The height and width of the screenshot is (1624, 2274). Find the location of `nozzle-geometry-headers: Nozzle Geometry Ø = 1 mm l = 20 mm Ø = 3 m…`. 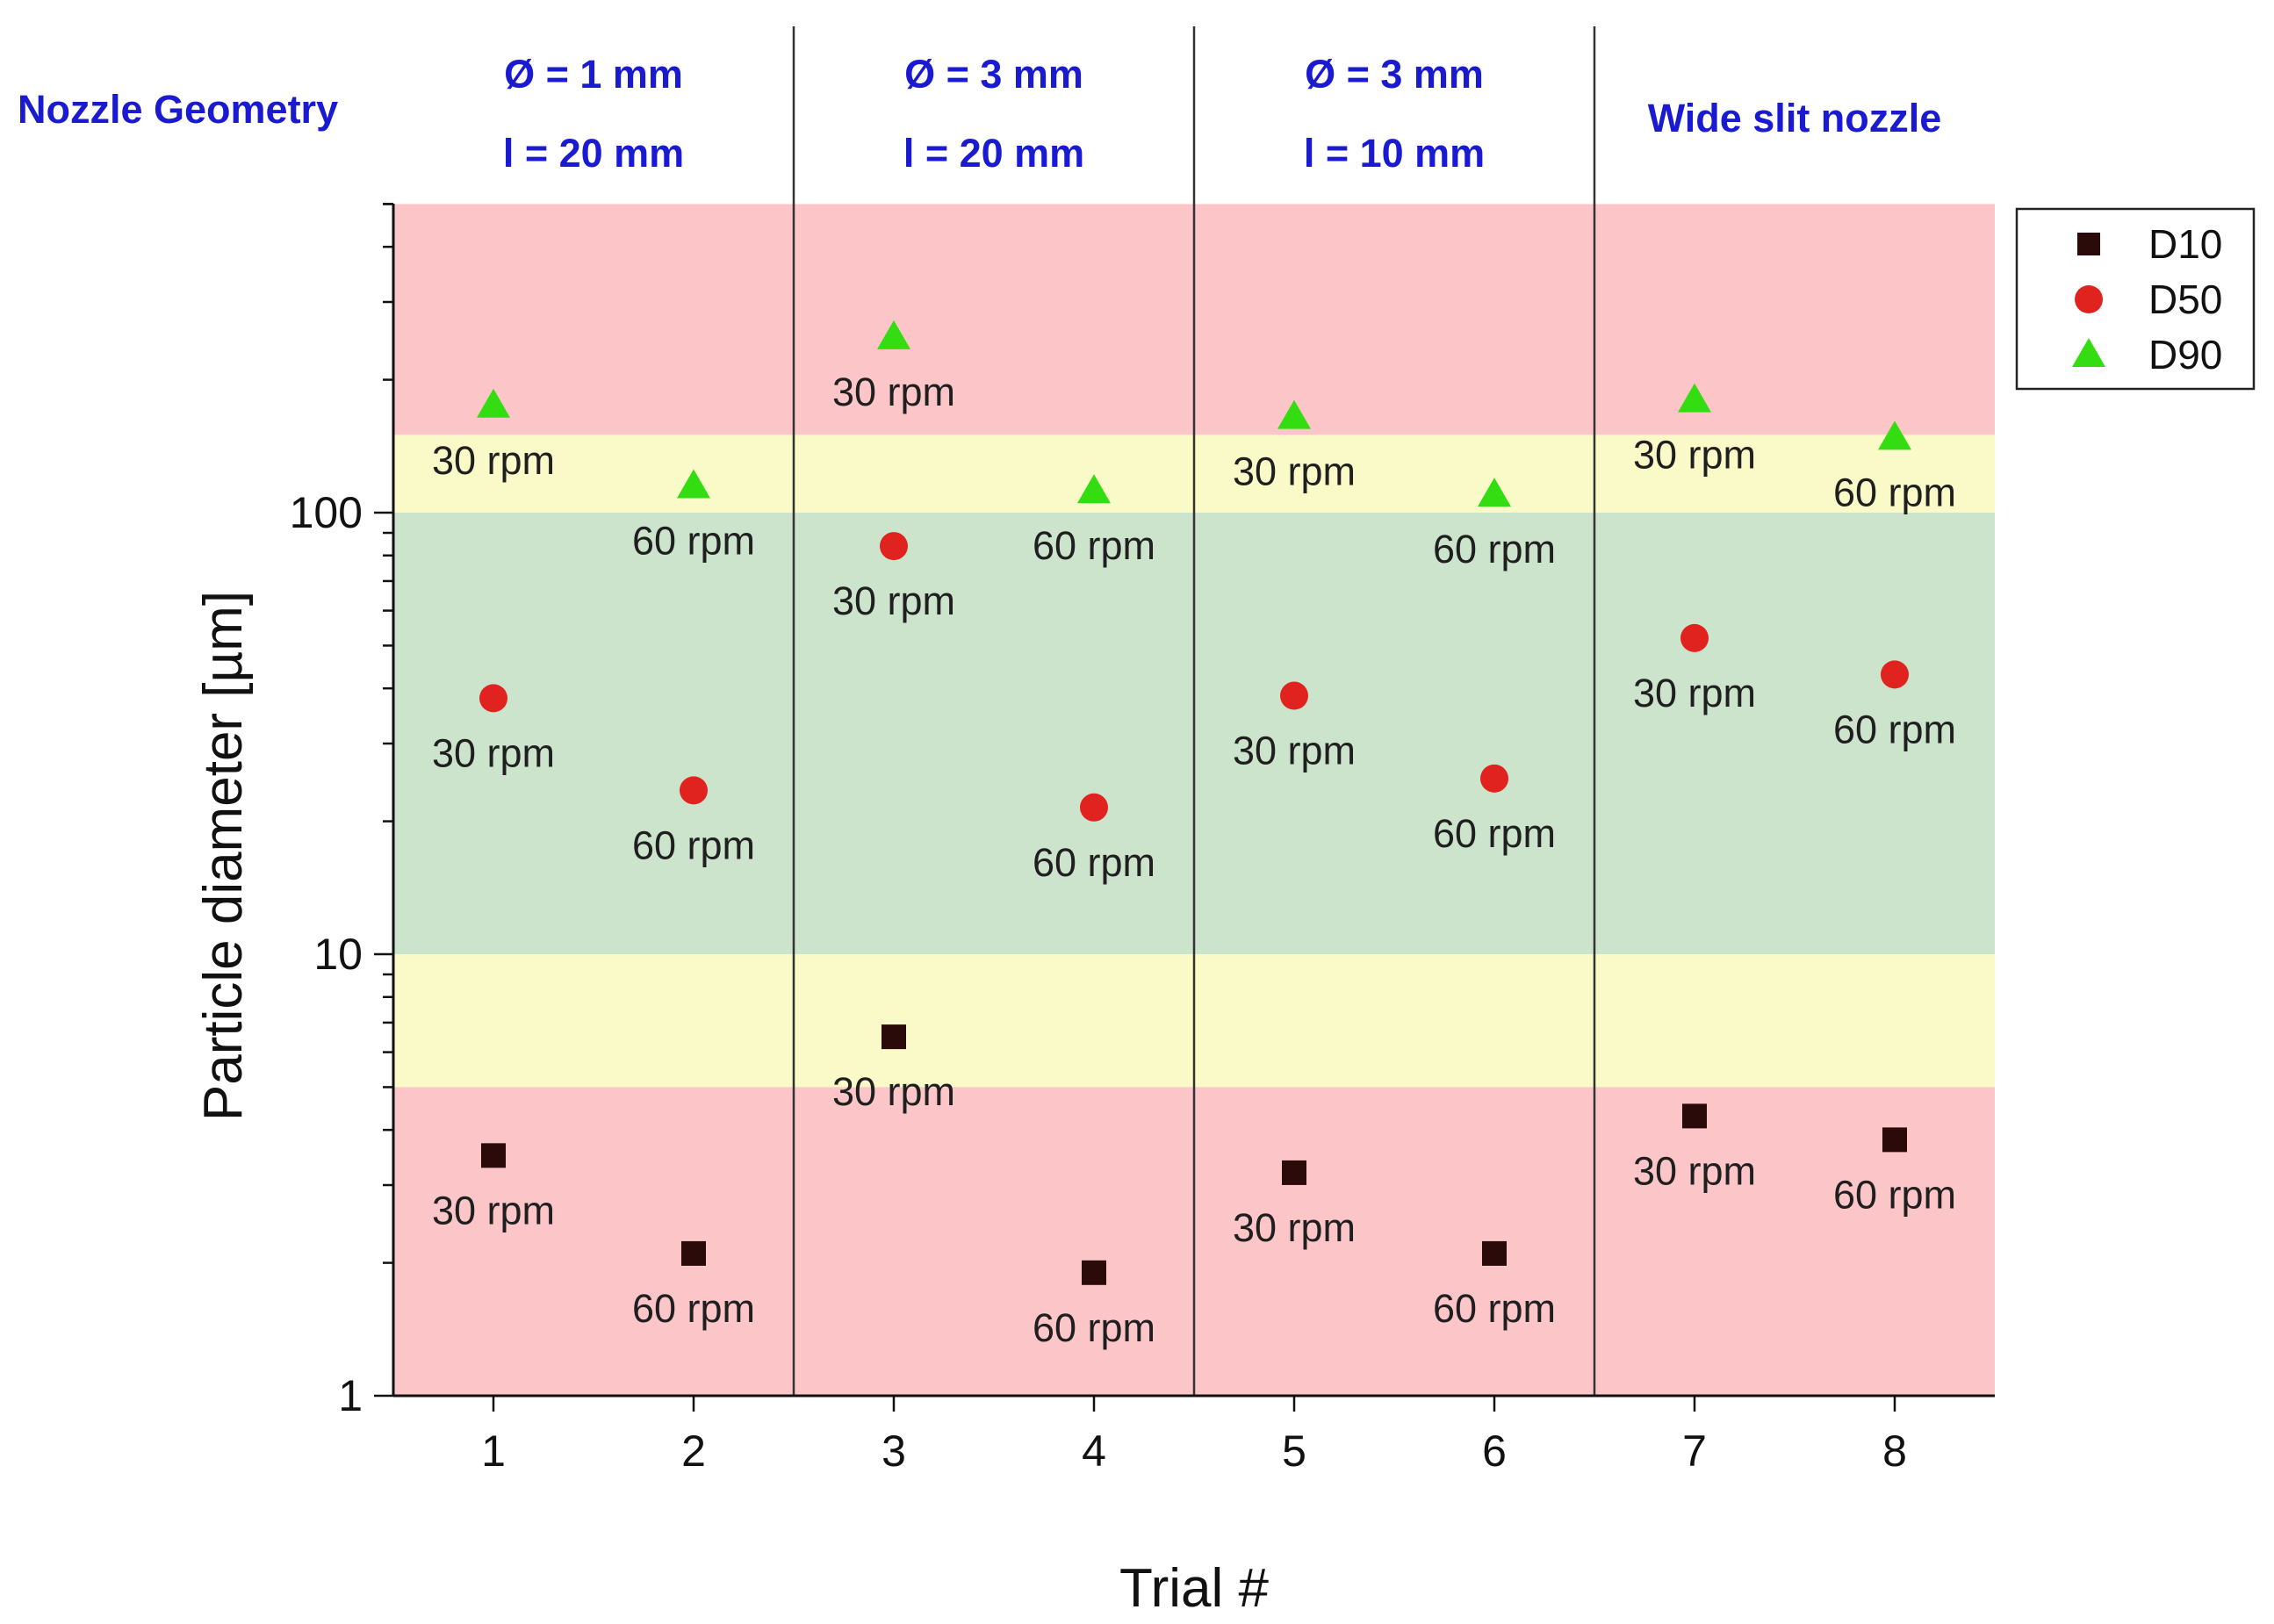

nozzle-geometry-headers: Nozzle Geometry Ø = 1 mm l = 20 mm Ø = 3 m… is located at coordinates (979, 114).